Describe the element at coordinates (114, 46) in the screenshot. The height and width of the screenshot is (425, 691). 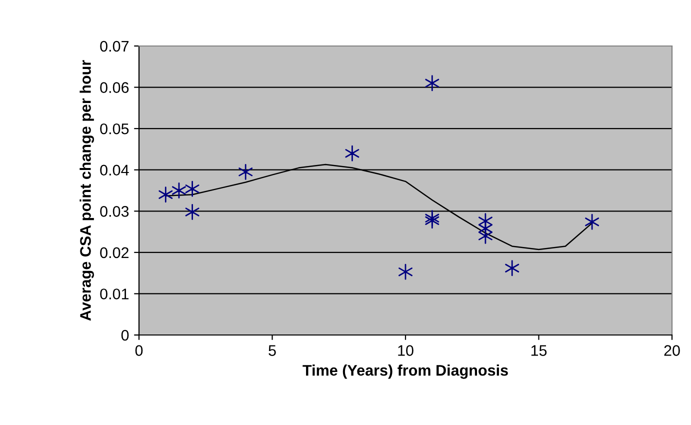
I see `y-tick-label: 0.07` at that location.